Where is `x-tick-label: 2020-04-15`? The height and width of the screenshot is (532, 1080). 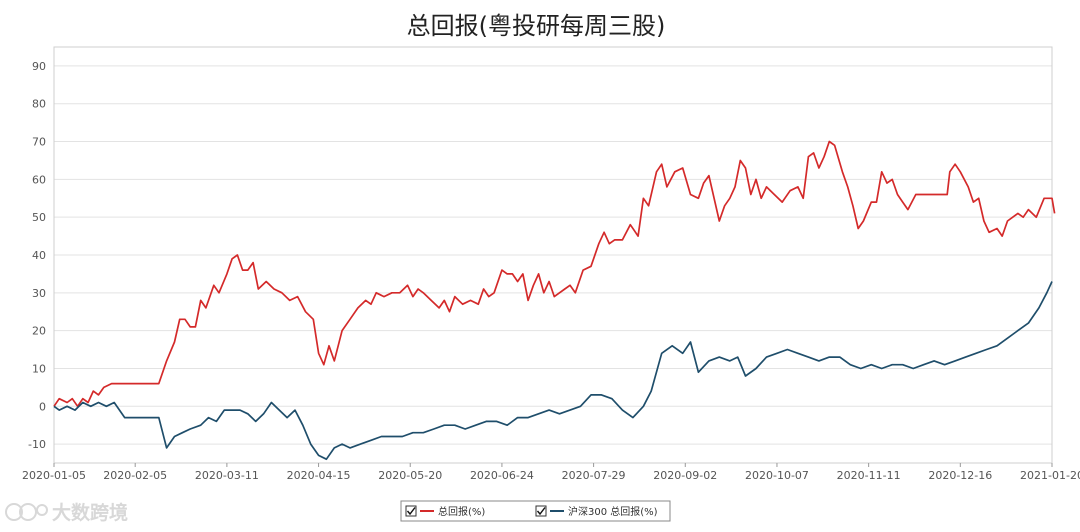 x-tick-label: 2020-04-15 is located at coordinates (319, 475).